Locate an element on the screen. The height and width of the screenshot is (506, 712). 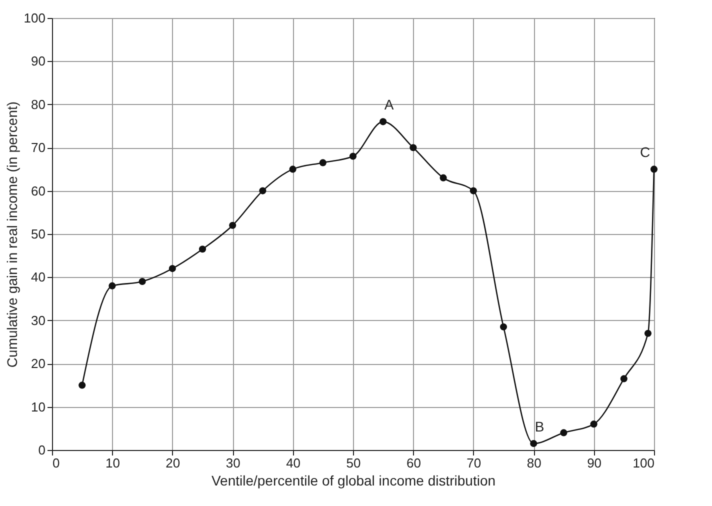
y-tick-label: 60 is located at coordinates (38, 190).